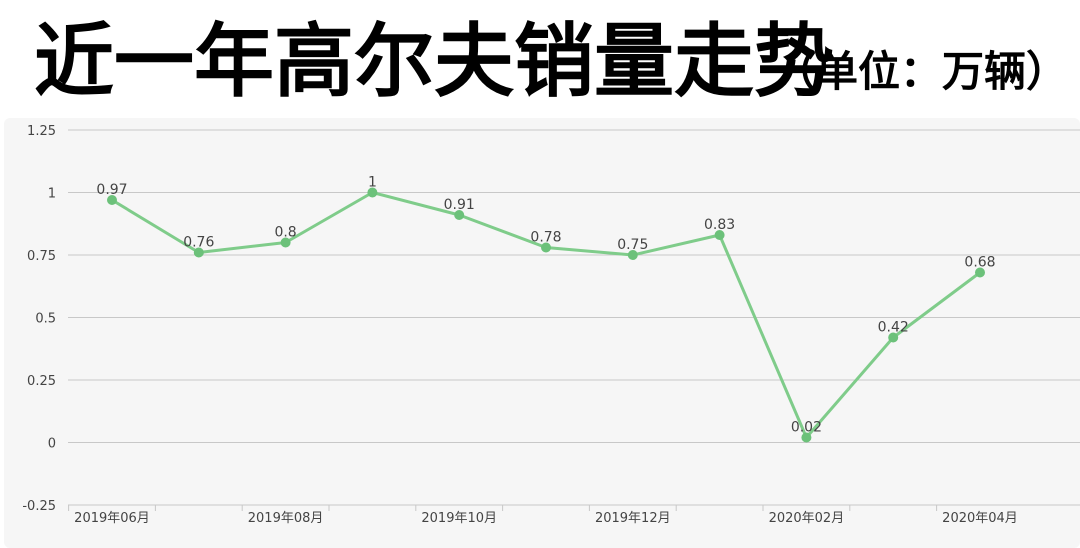  What do you see at coordinates (41, 131) in the screenshot?
I see `y-tick-label: 1.25` at bounding box center [41, 131].